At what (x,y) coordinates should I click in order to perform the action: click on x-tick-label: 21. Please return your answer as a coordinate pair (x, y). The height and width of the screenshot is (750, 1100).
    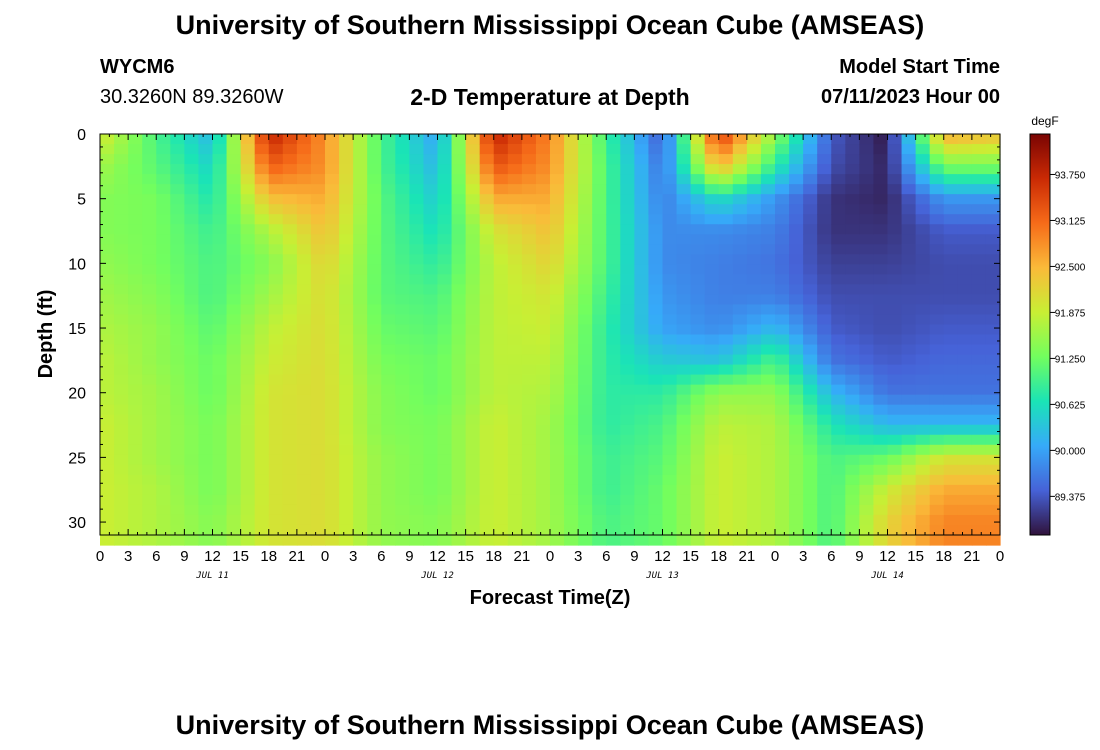
    Looking at the image, I should click on (522, 556).